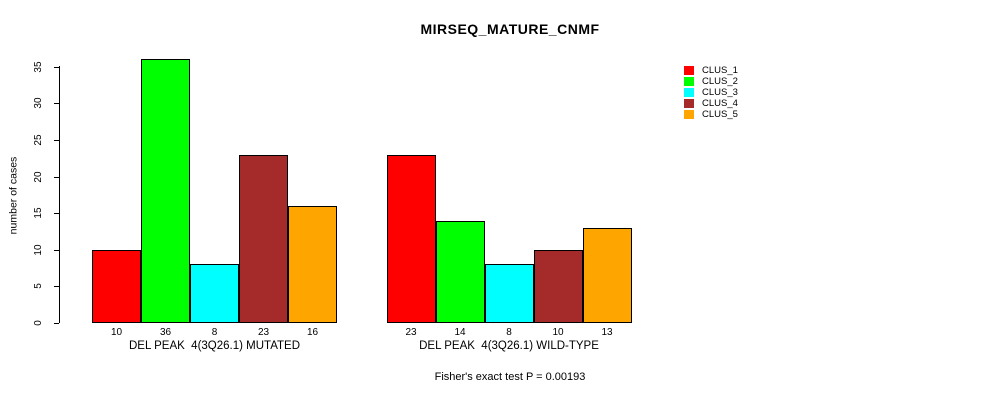 This screenshot has height=400, width=990. I want to click on legend-item-clus_5: CLUS_5, so click(711, 114).